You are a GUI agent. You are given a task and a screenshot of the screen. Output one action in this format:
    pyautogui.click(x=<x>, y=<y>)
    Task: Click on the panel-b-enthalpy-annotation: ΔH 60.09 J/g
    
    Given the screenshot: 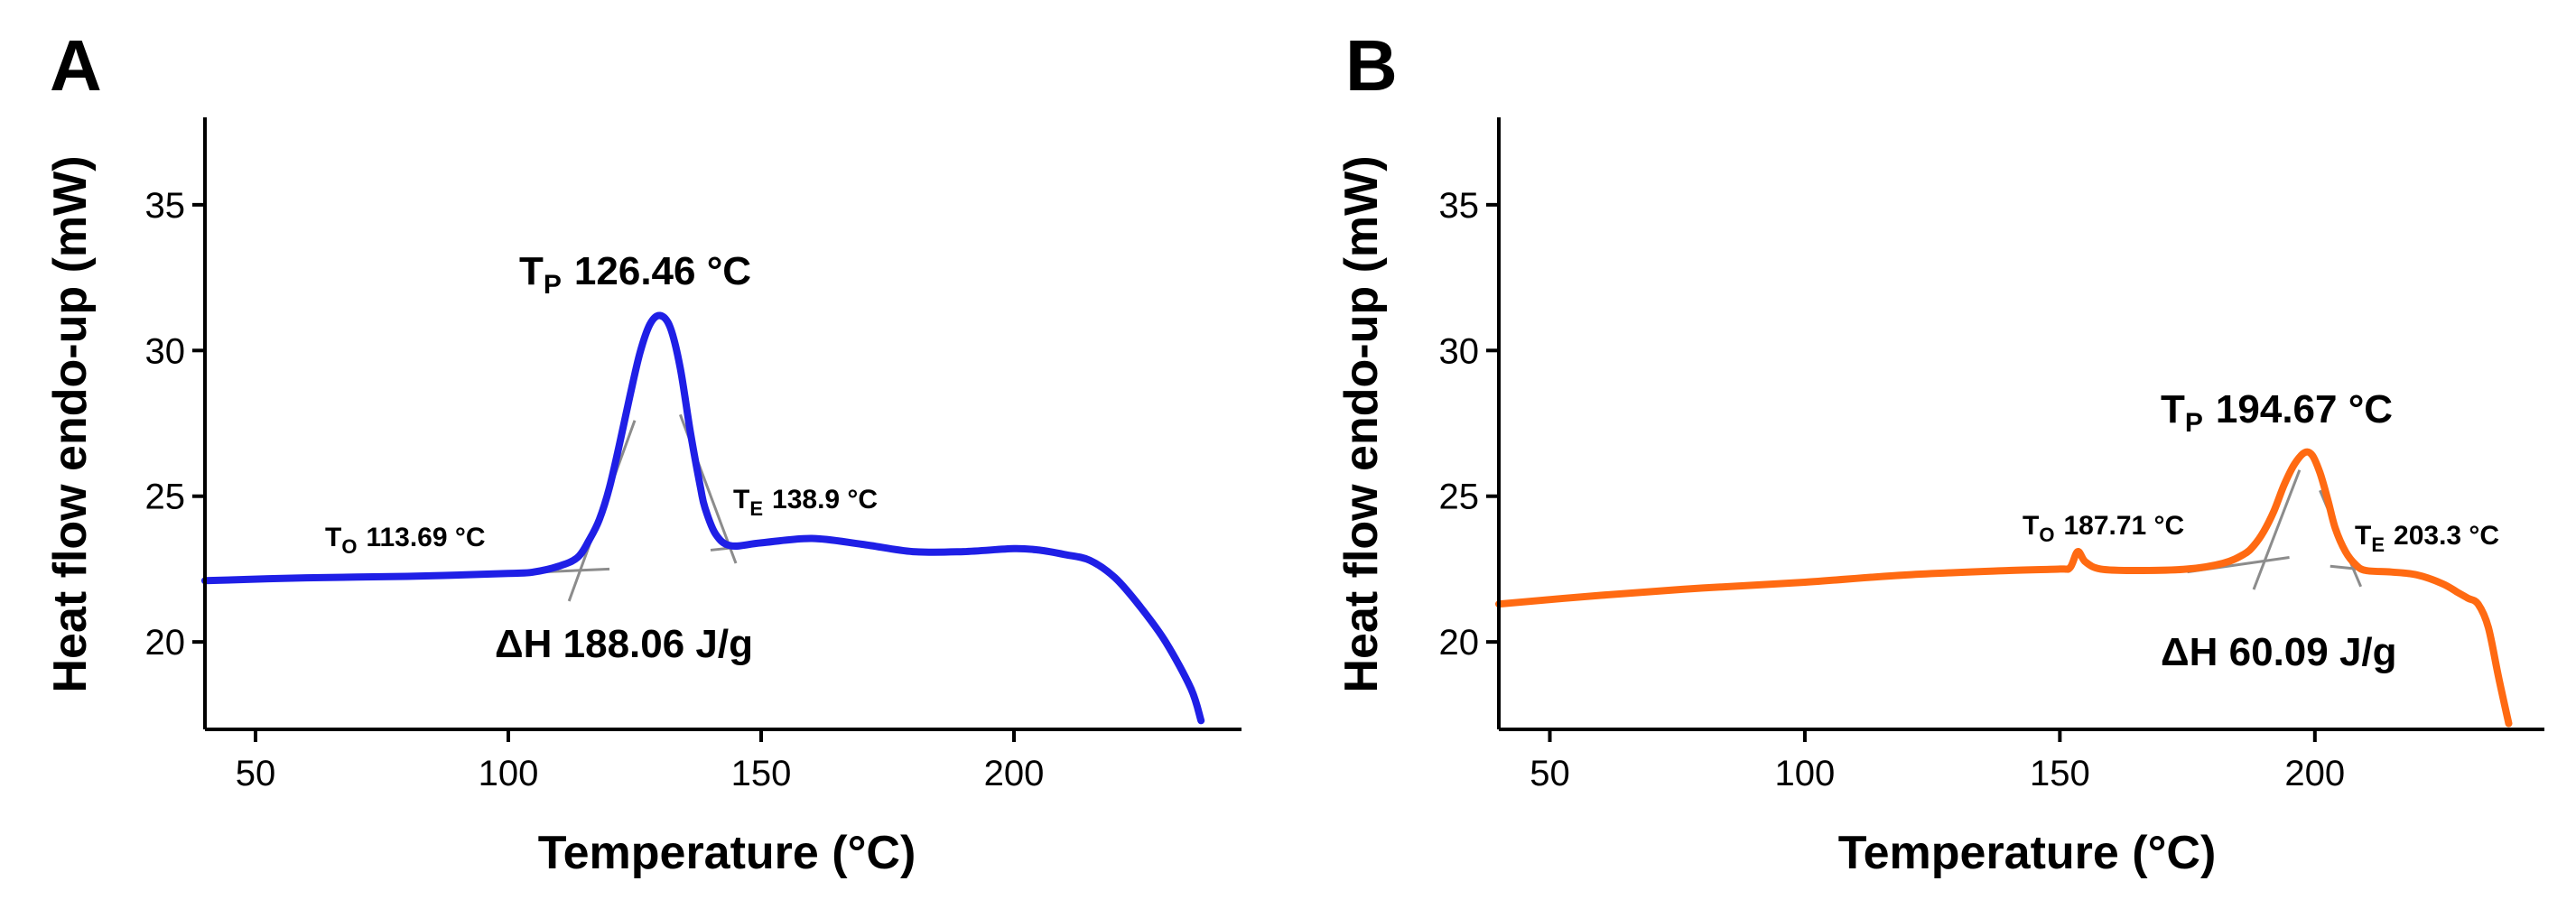 What is the action you would take?
    pyautogui.click(x=2279, y=652)
    